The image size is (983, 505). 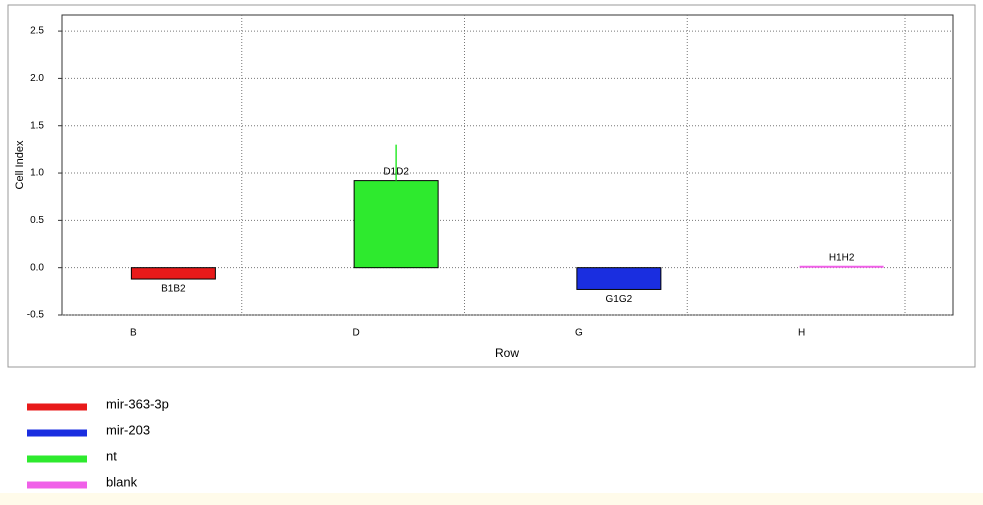 What do you see at coordinates (37, 220) in the screenshot?
I see `y-tick-label: 0.5` at bounding box center [37, 220].